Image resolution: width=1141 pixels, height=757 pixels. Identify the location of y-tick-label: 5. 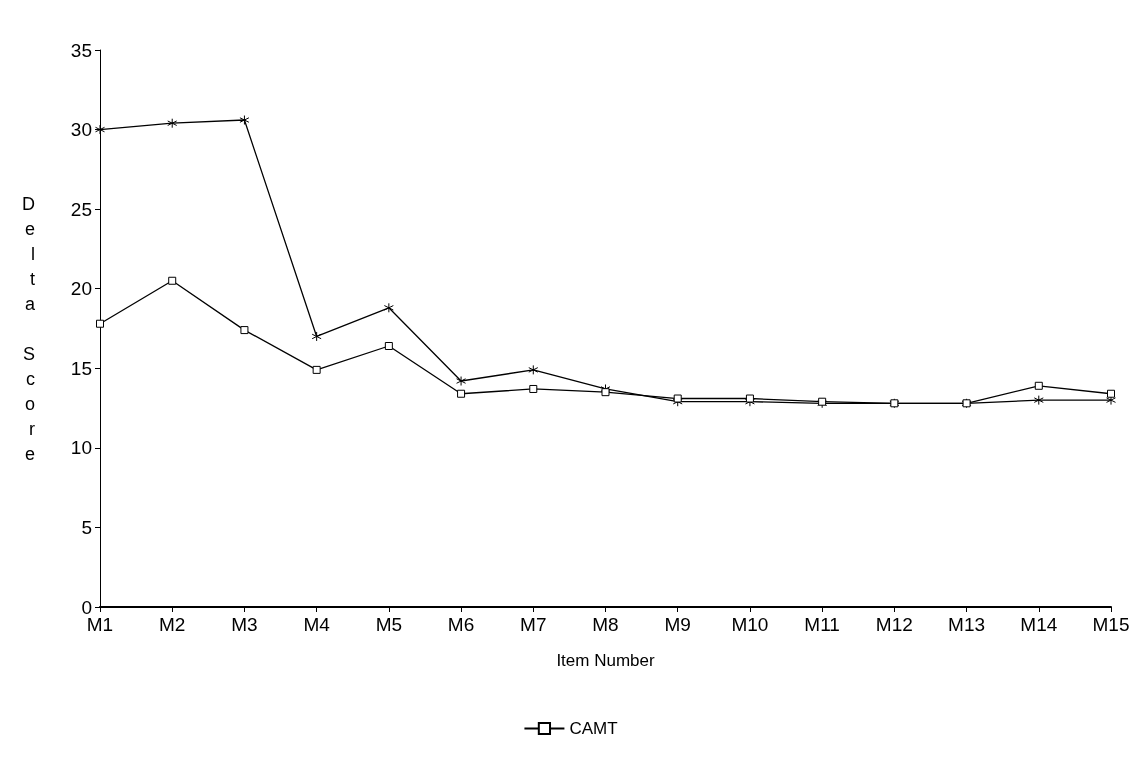
(86, 527).